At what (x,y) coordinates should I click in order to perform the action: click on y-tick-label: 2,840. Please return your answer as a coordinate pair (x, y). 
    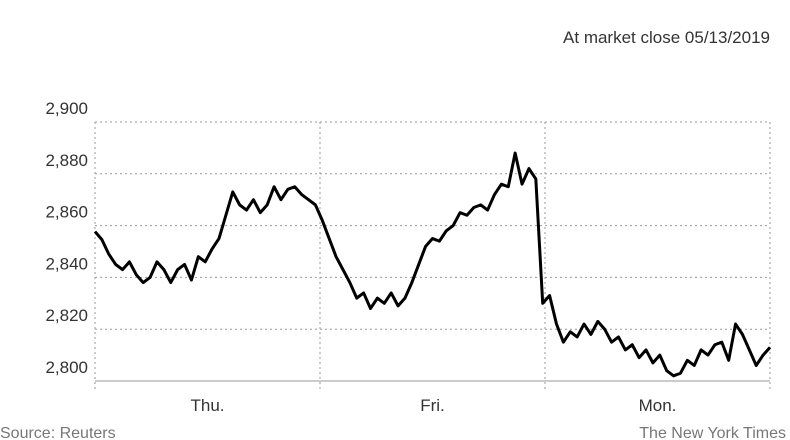
    Looking at the image, I should click on (66, 263).